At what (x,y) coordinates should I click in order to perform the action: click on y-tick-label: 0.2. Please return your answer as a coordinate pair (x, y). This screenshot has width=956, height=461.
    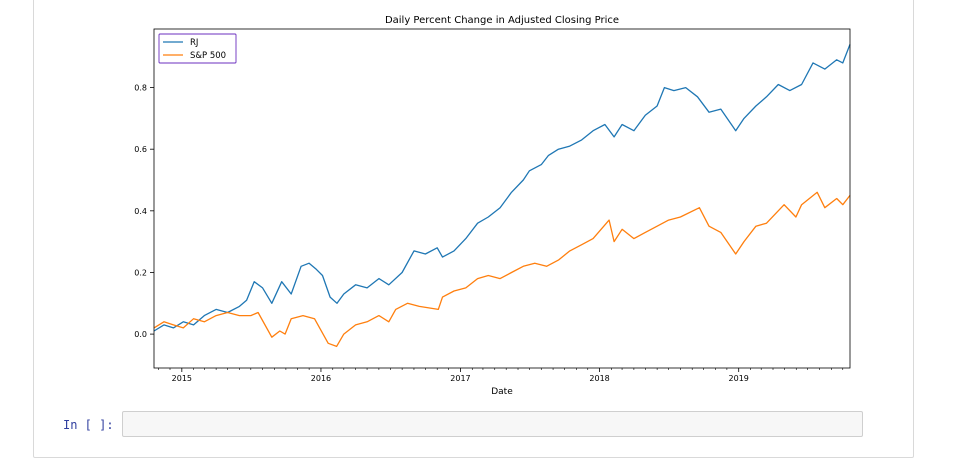
    Looking at the image, I should click on (140, 272).